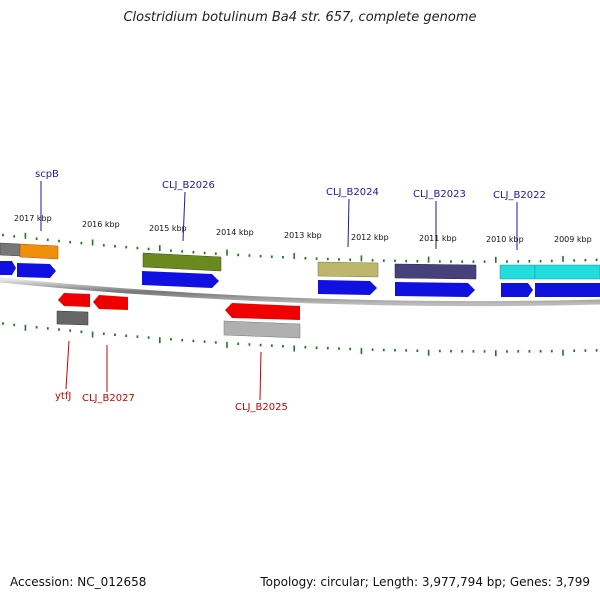 The image size is (600, 600). I want to click on gene-label-CLJ_B2025: CLJ_B2025, so click(261, 407).